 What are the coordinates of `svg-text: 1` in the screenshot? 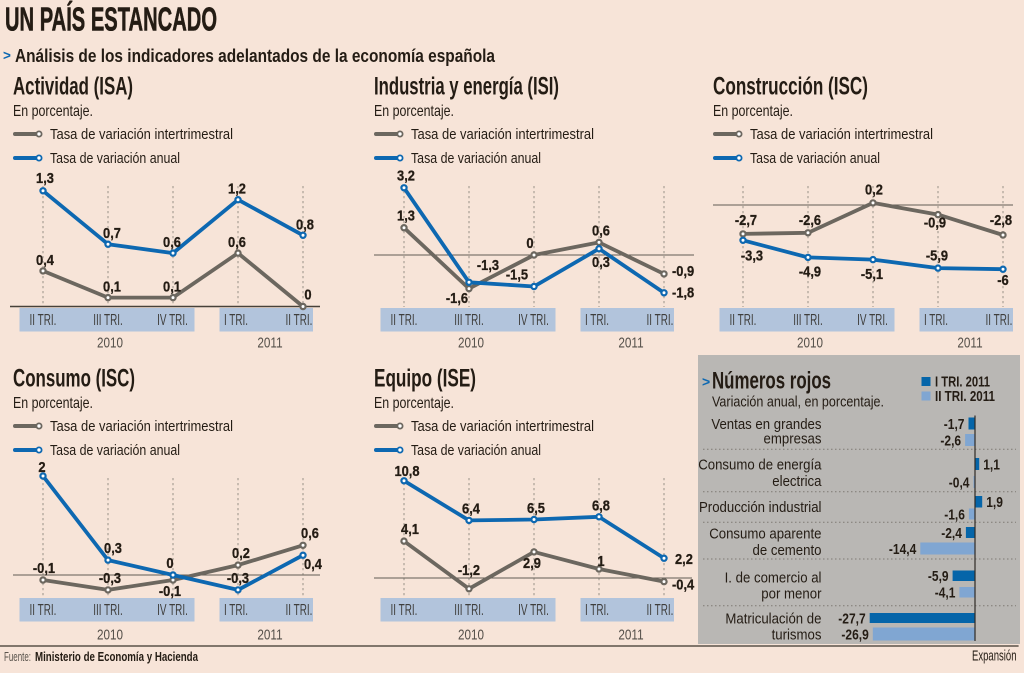 It's located at (600, 561).